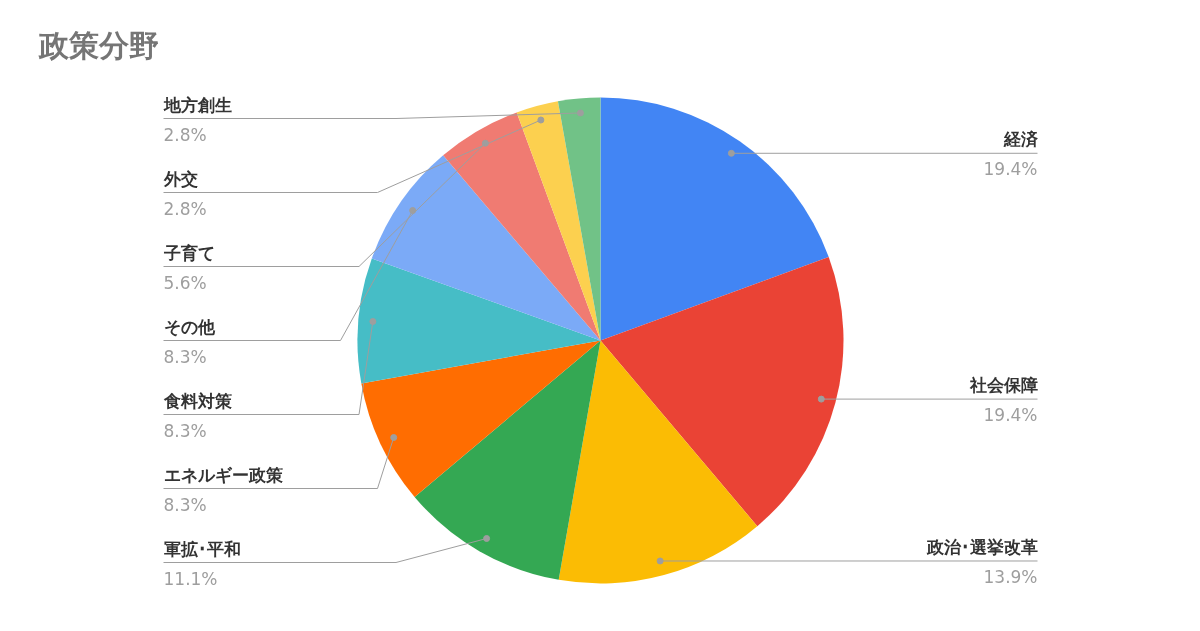 This screenshot has height=631, width=1200. What do you see at coordinates (98, 45) in the screenshot?
I see `chart-title: 政策分野` at bounding box center [98, 45].